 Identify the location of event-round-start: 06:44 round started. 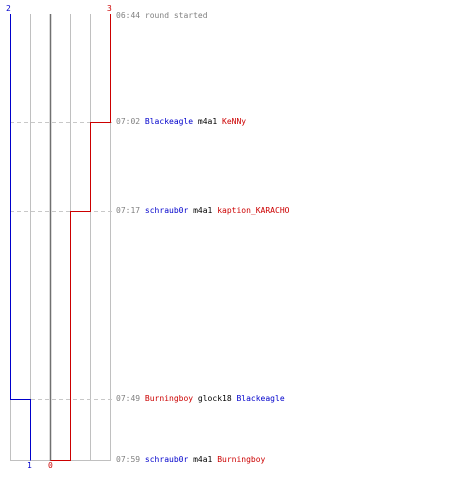
(162, 16).